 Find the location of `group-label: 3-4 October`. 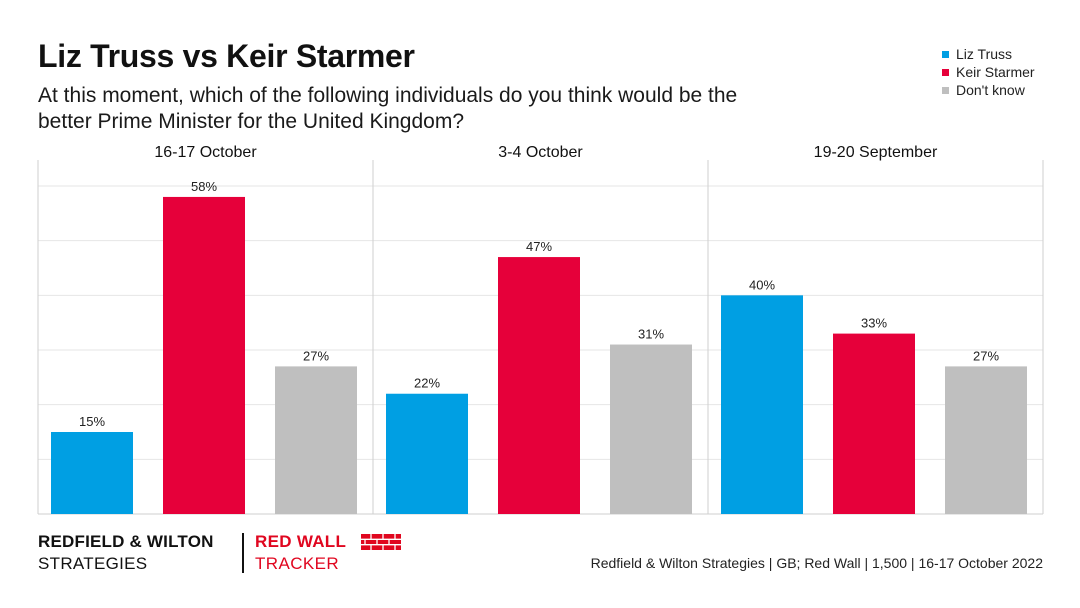

group-label: 3-4 October is located at coordinates (540, 152).